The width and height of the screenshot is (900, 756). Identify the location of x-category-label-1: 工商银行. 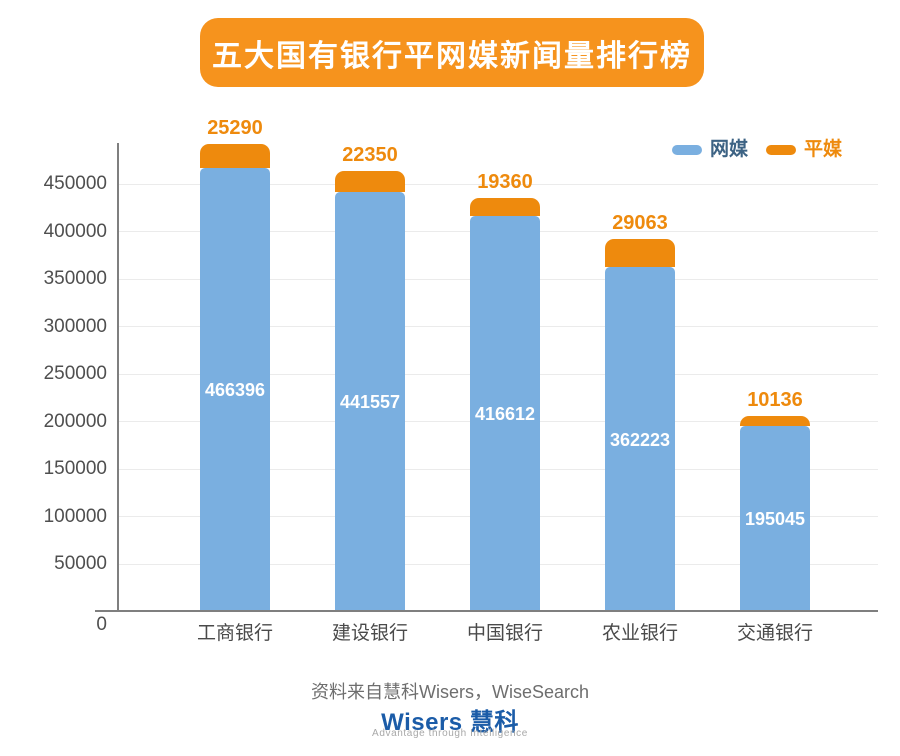
(234, 633).